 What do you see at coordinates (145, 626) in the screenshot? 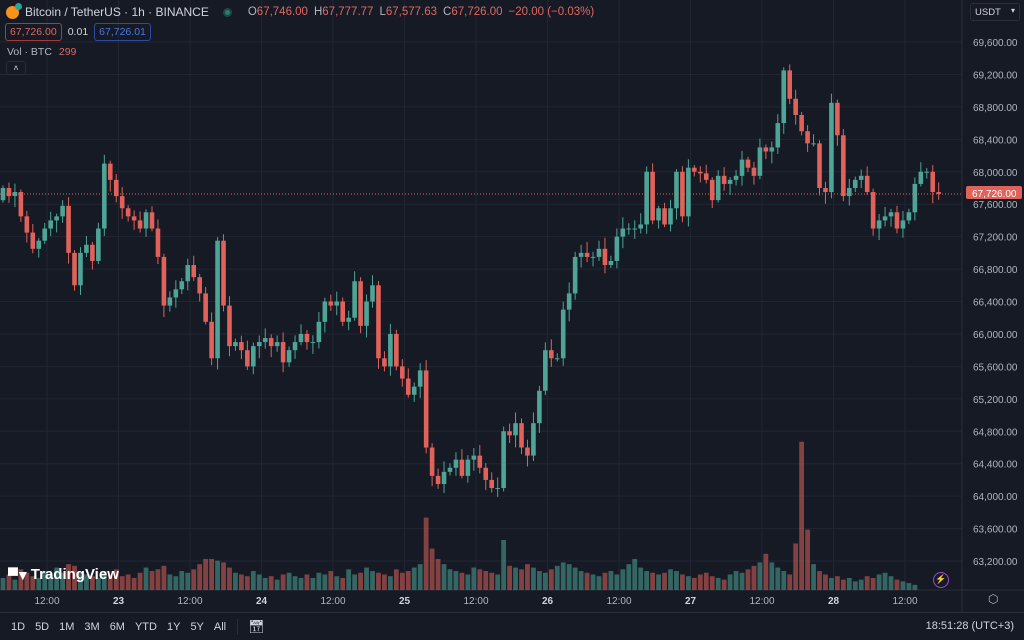
I see `range-button-ytd: YTD` at bounding box center [145, 626].